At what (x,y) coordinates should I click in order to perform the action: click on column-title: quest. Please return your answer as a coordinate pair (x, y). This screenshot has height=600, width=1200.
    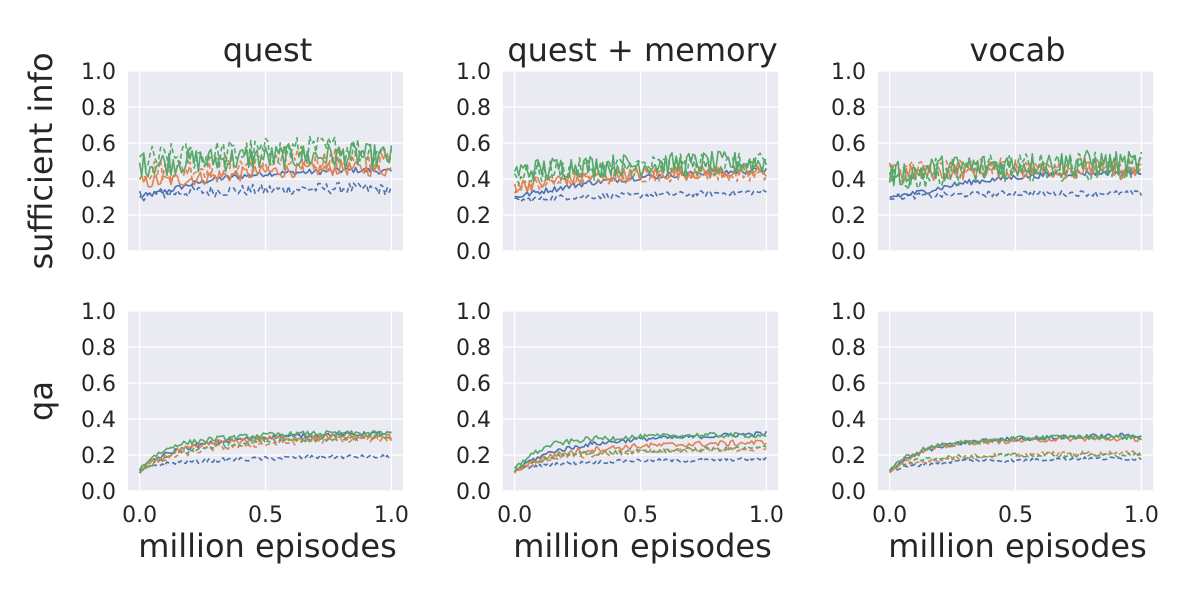
    Looking at the image, I should click on (268, 50).